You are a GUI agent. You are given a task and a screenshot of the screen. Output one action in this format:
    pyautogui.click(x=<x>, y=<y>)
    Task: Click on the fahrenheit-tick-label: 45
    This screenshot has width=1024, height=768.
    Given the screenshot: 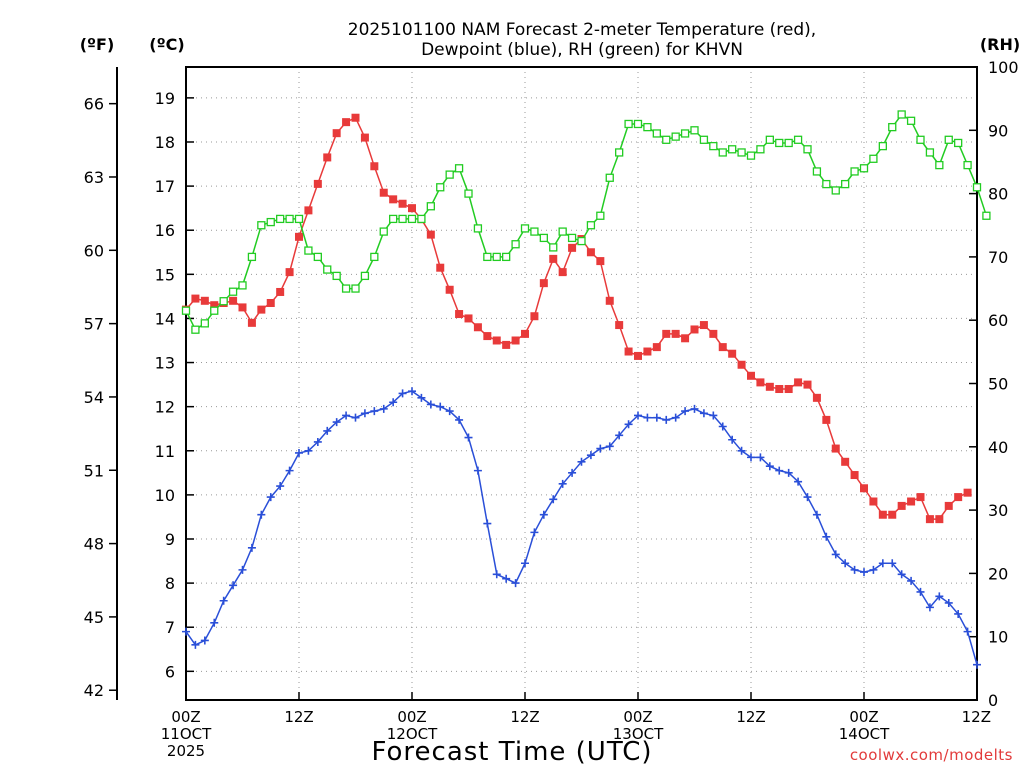 What is the action you would take?
    pyautogui.click(x=94, y=617)
    